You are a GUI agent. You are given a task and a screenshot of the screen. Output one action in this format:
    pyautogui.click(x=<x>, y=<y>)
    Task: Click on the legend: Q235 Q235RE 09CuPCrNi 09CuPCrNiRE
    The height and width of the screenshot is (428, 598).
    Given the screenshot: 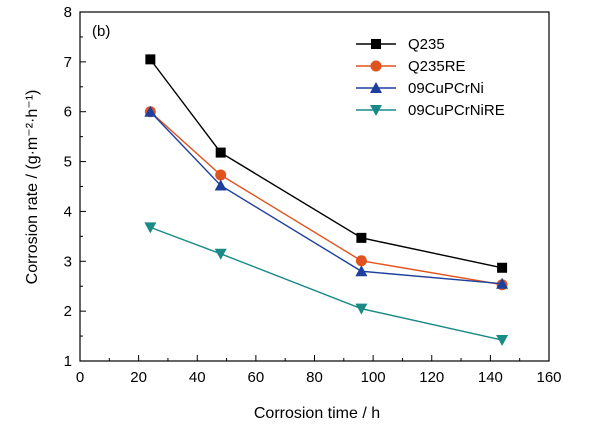 What is the action you would take?
    pyautogui.click(x=430, y=77)
    